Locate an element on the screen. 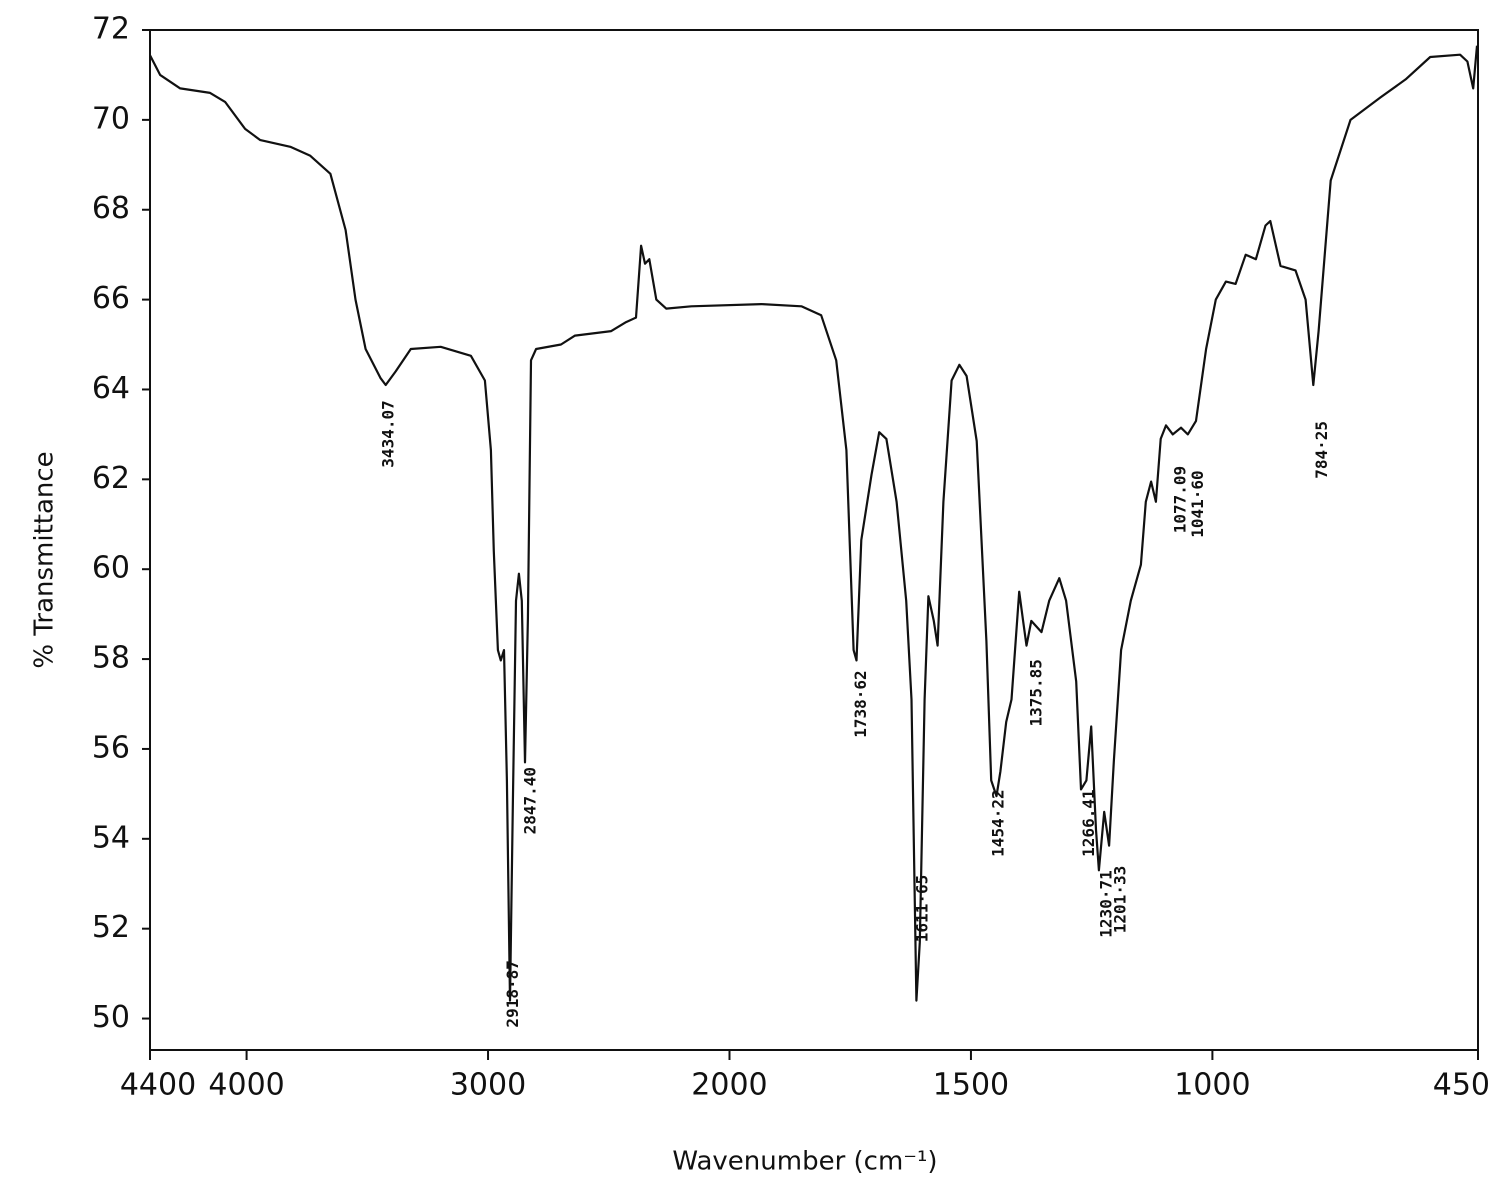  x-tick-label: 3000 is located at coordinates (488, 1085).